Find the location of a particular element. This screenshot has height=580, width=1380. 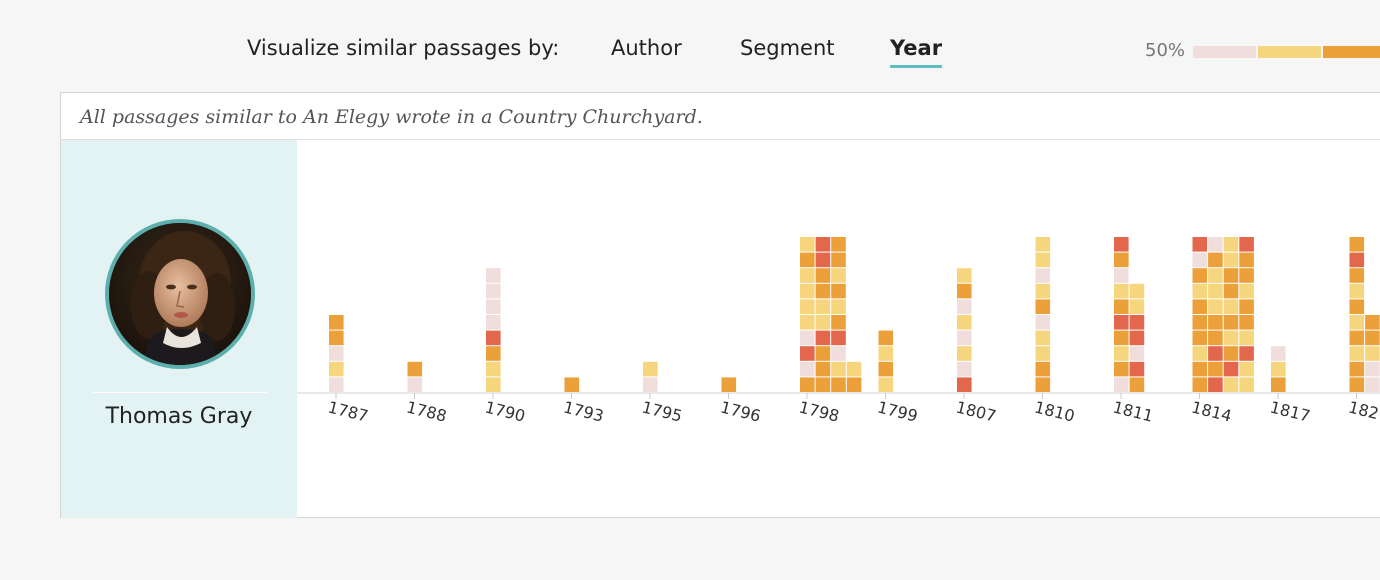

cell-1788-s0-r0 is located at coordinates (415, 384).